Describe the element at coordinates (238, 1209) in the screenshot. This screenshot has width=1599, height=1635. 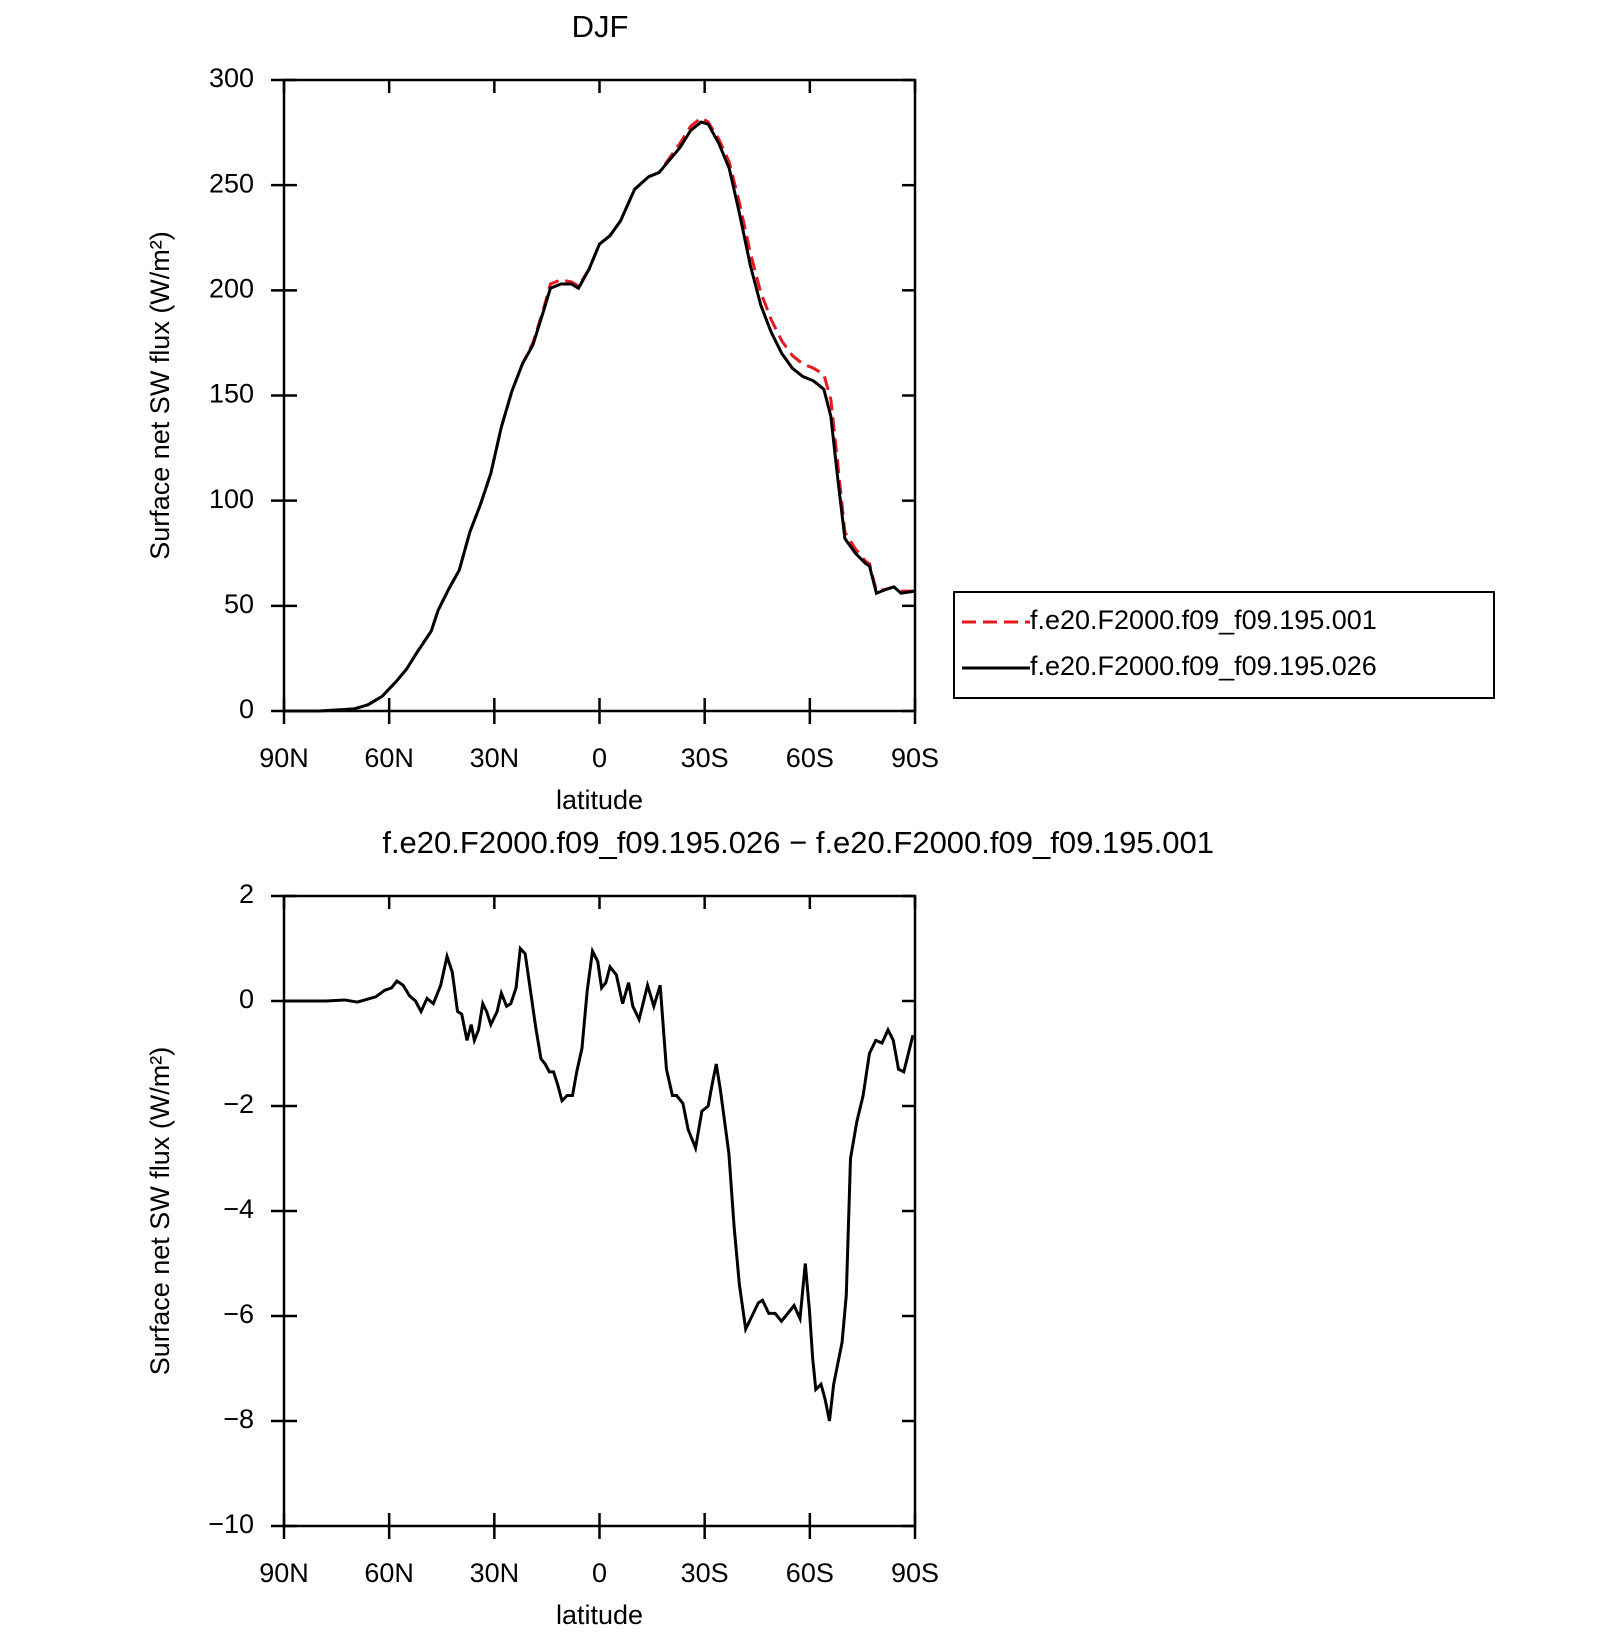
I see `y-tick-label: −4` at that location.